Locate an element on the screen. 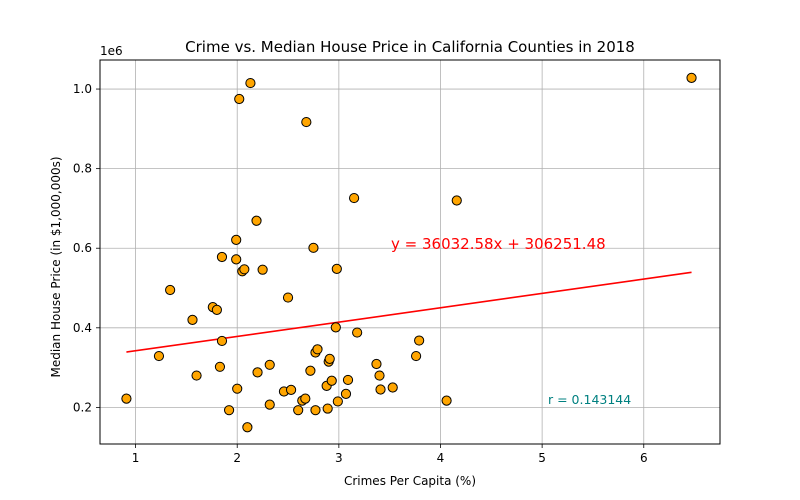 Image resolution: width=800 pixels, height=500 pixels. x-tick-label: 5 is located at coordinates (542, 458).